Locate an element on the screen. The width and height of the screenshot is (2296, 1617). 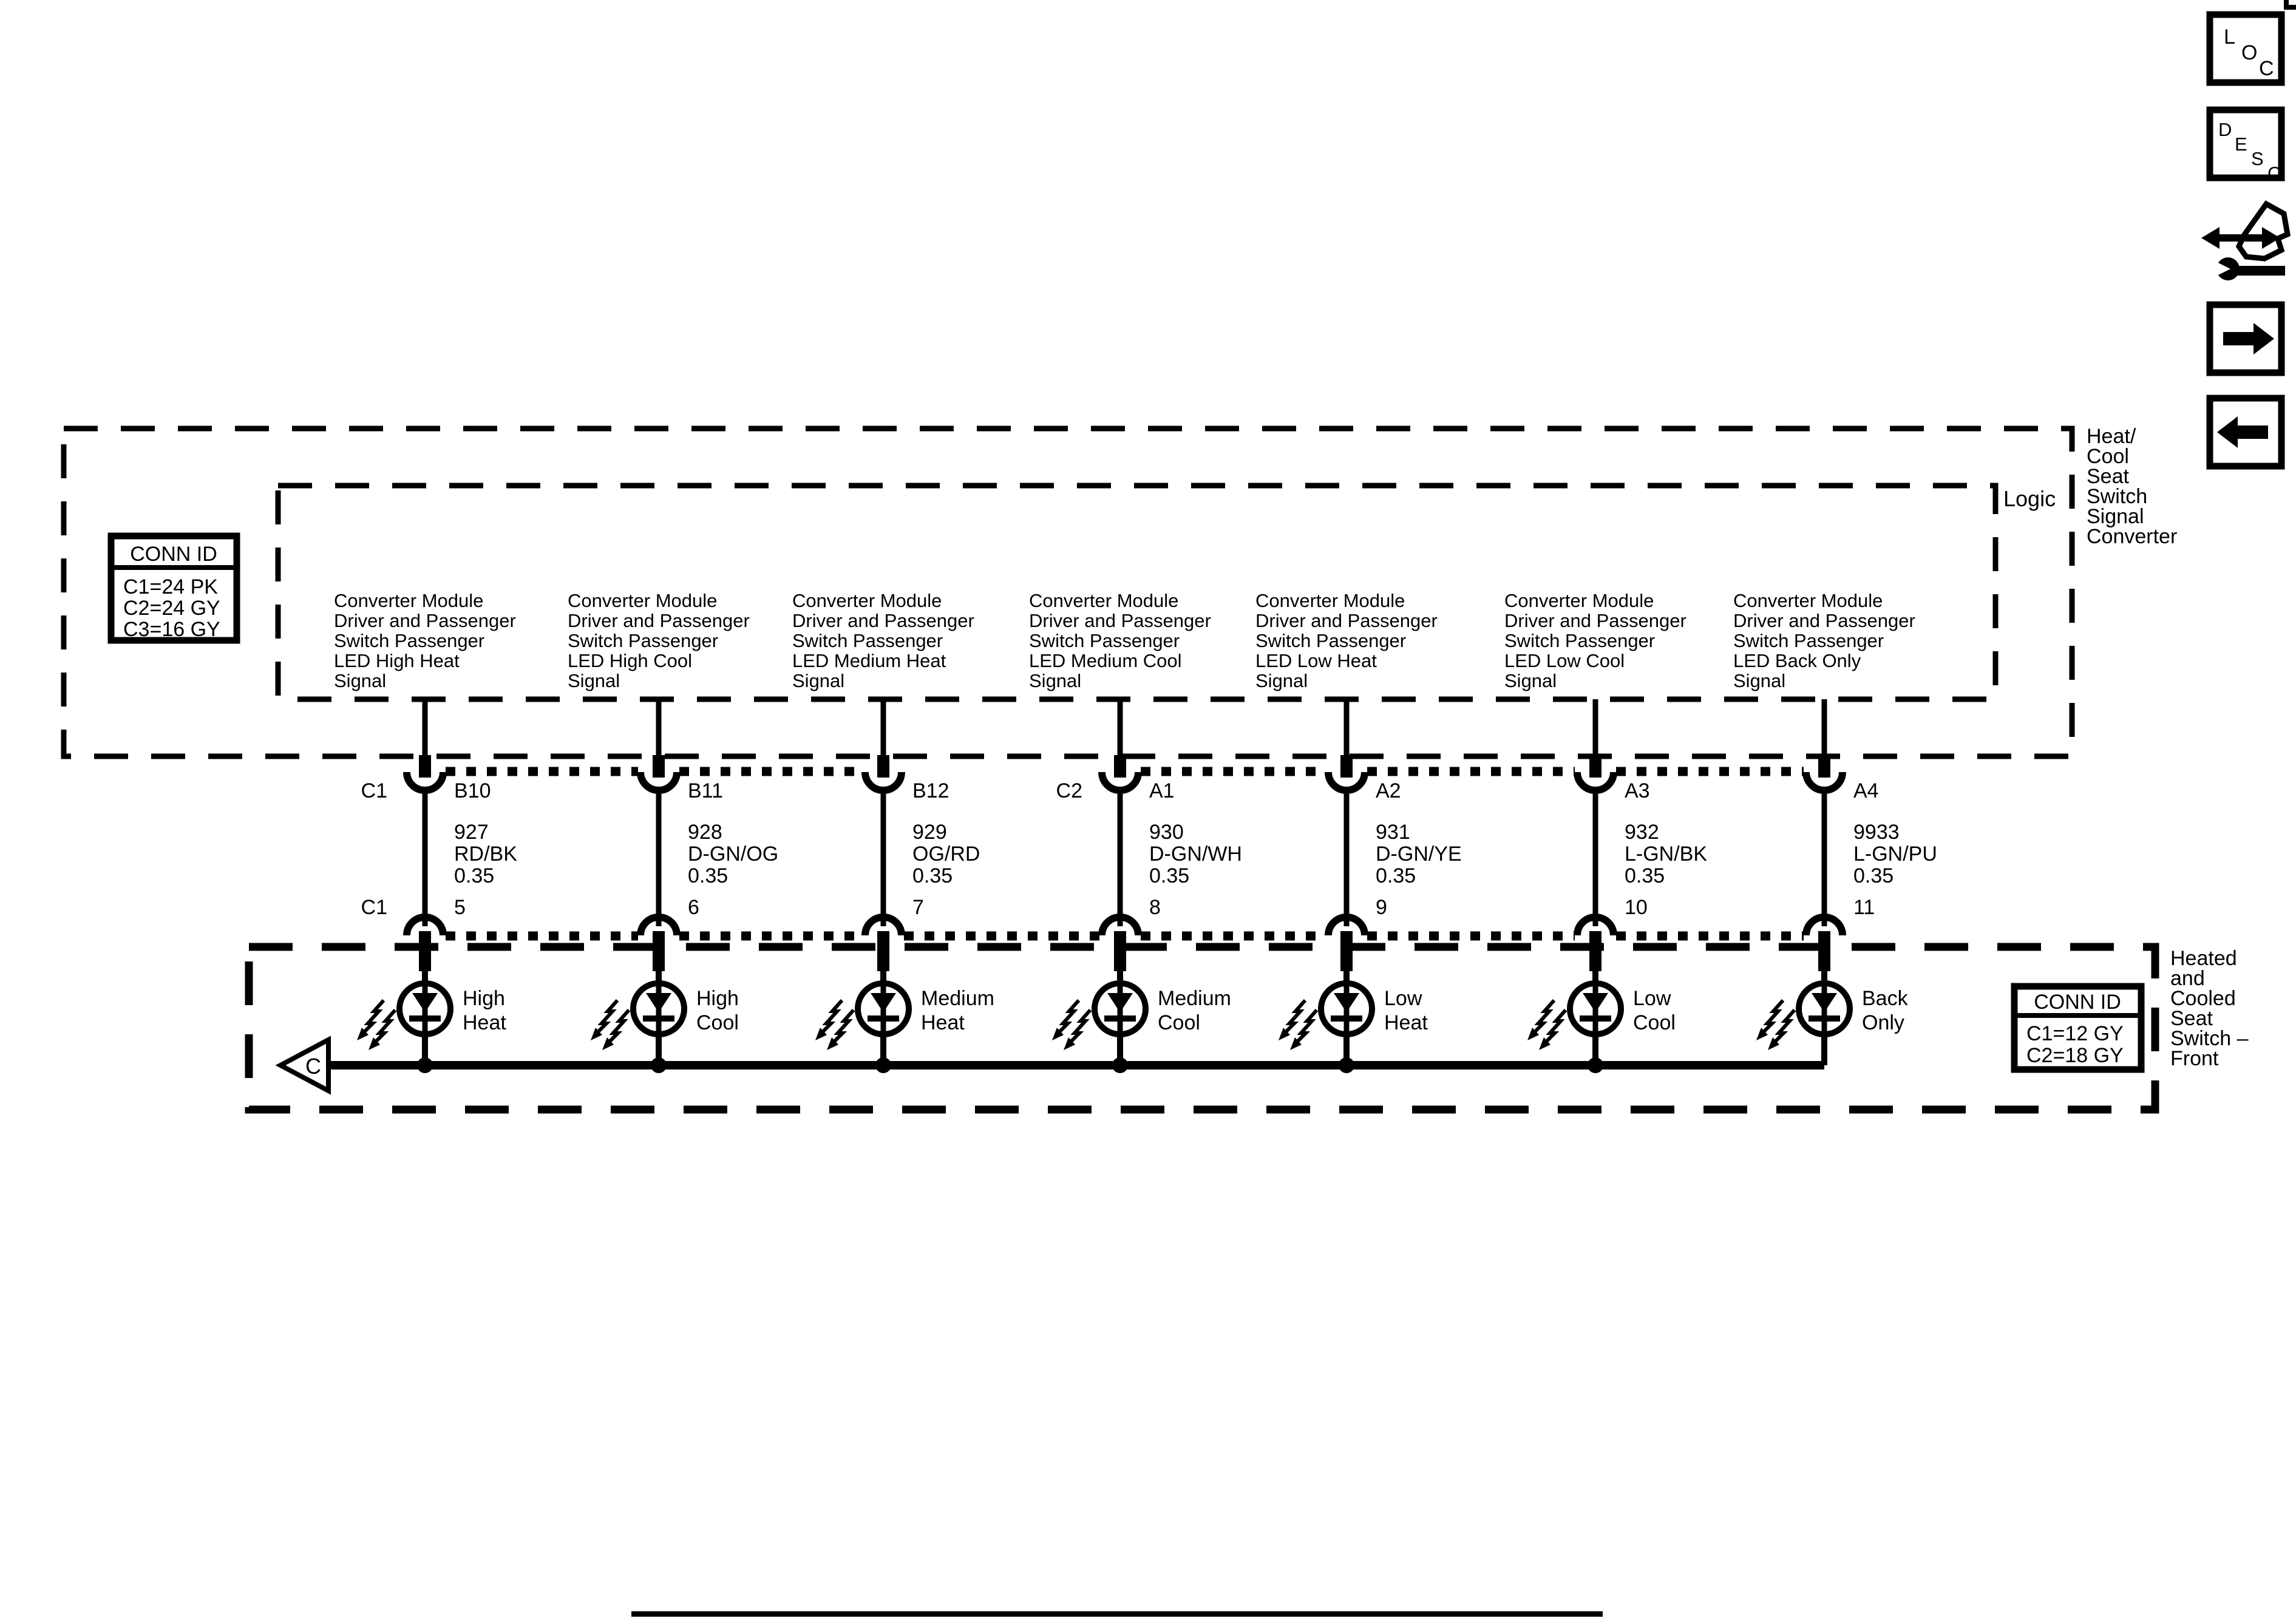
desc-letter: D is located at coordinates (2225, 129).